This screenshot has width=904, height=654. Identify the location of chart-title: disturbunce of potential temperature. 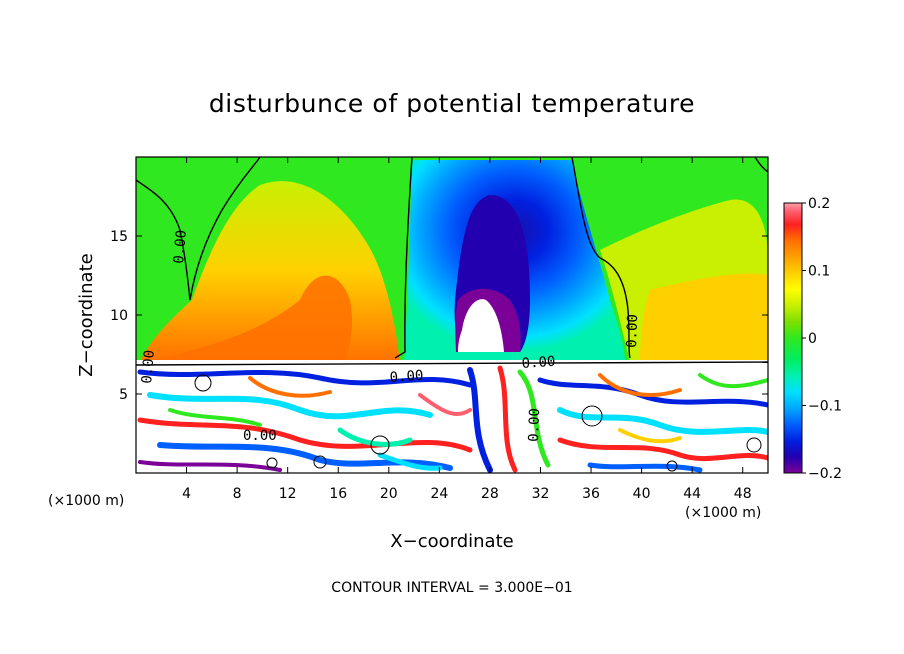
(452, 103).